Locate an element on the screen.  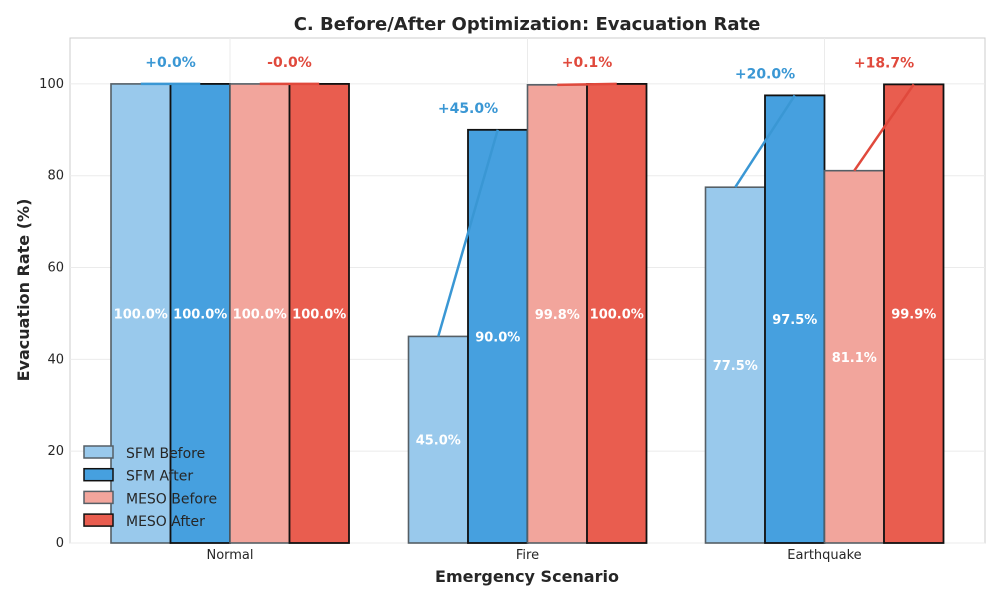
y-axis-label: Evacuation Rate (%) is located at coordinates (23, 290).